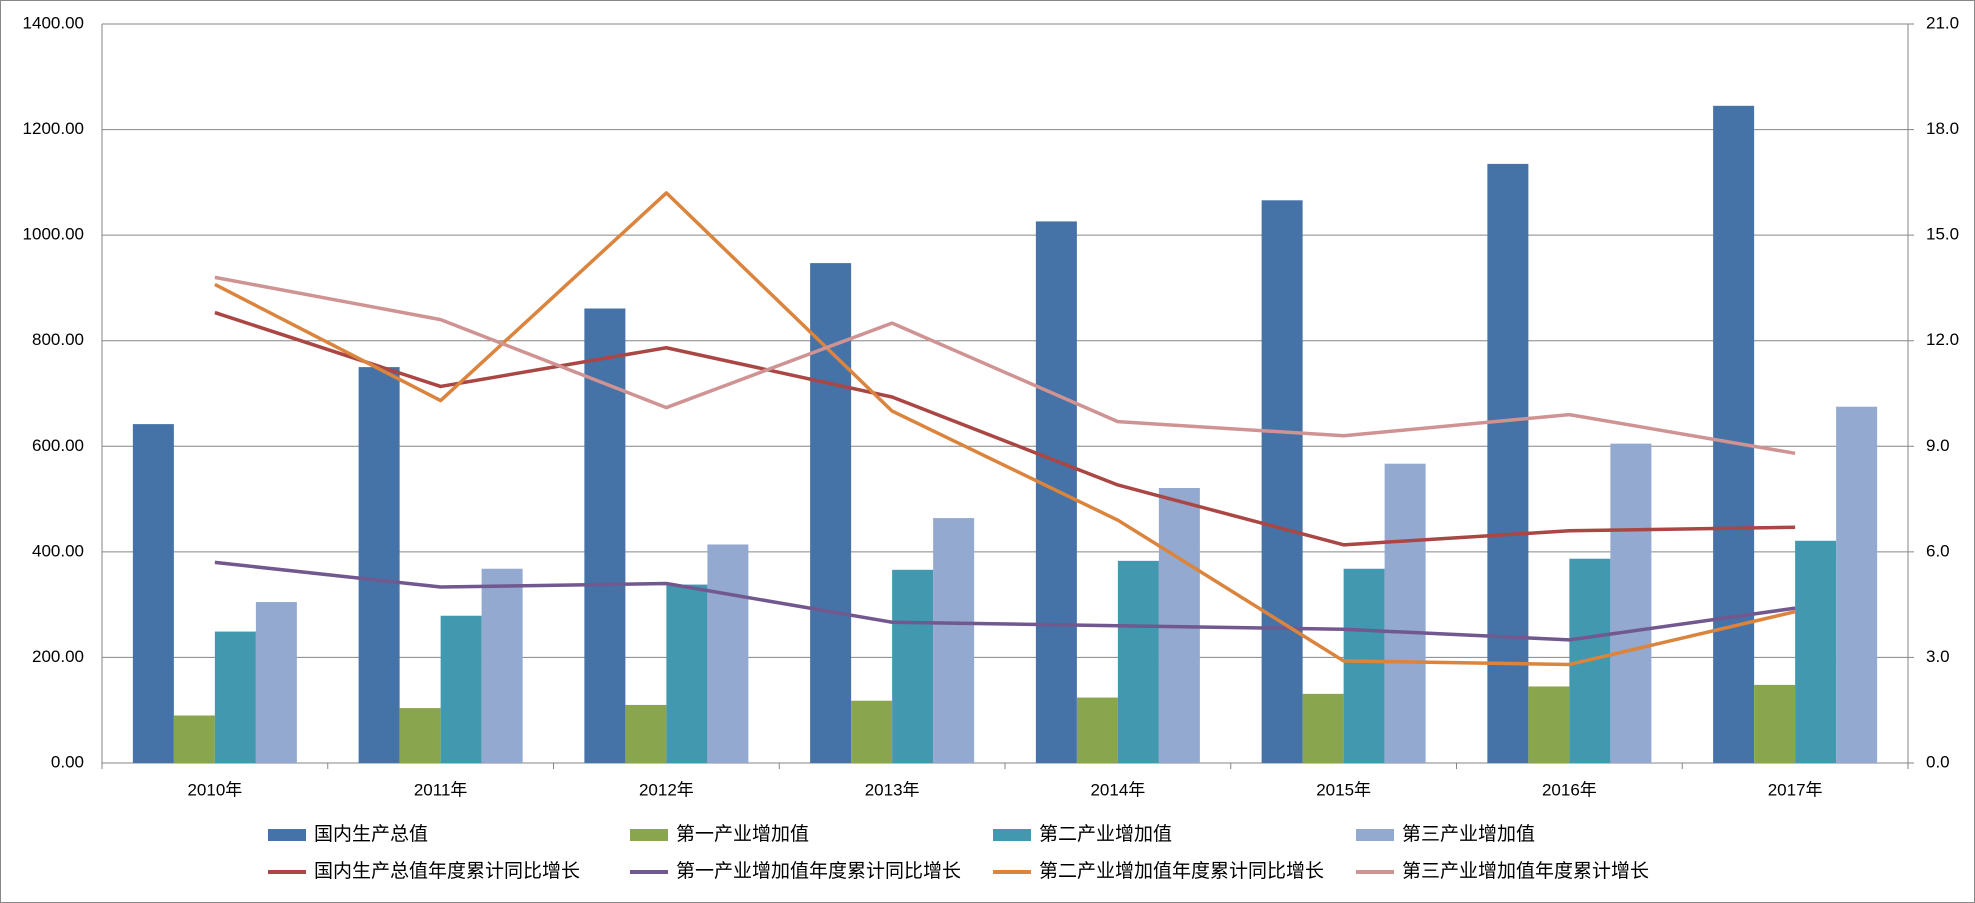 The width and height of the screenshot is (1975, 903). Describe the element at coordinates (58, 656) in the screenshot. I see `y-tick-label: 200.00` at that location.